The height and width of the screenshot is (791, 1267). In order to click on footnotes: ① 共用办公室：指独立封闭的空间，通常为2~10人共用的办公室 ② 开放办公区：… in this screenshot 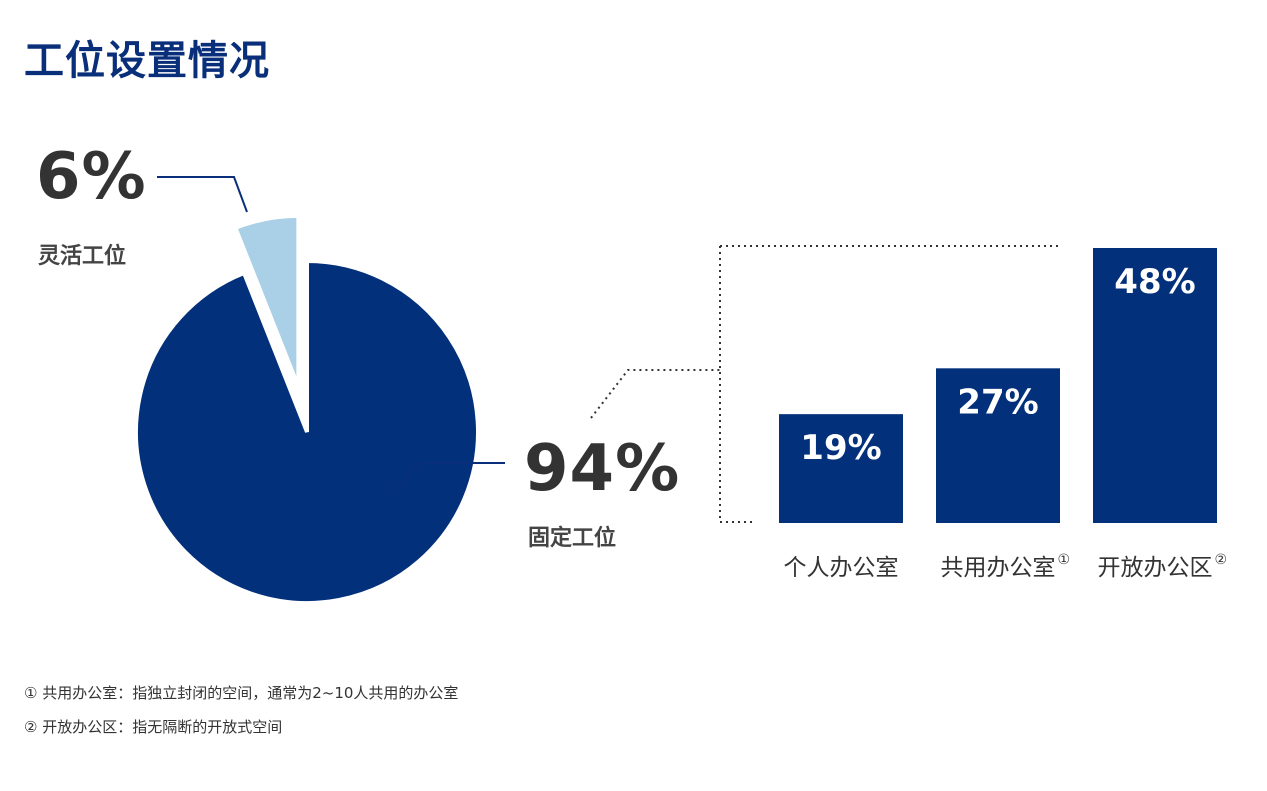, I will do `click(241, 710)`.